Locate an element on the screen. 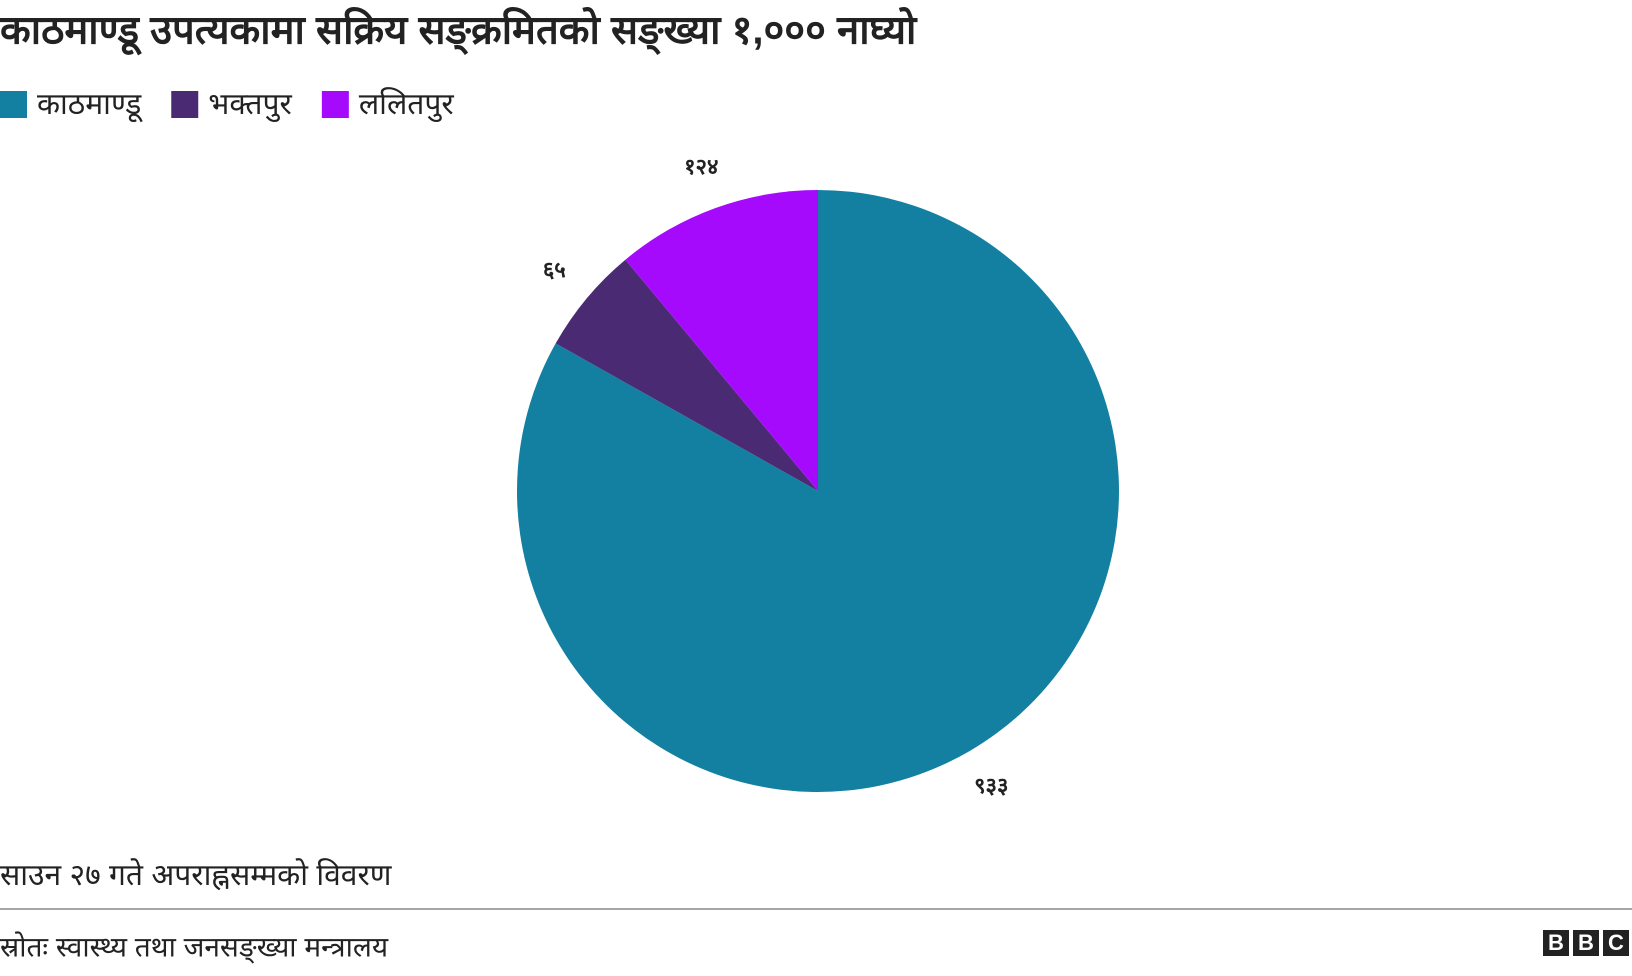 The image size is (1632, 976). logo-letter: C is located at coordinates (1616, 942).